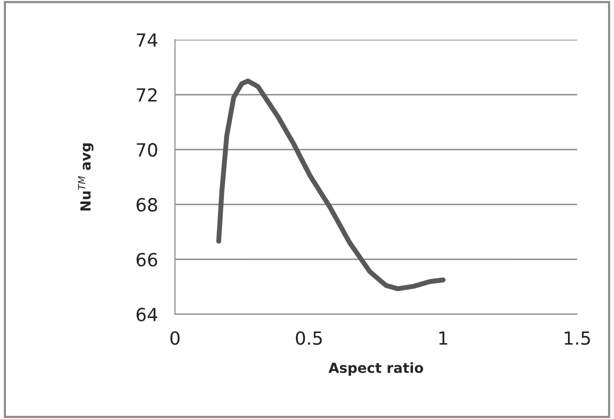 The image size is (614, 419). What do you see at coordinates (577, 338) in the screenshot?
I see `x-tick-label: 1.5` at bounding box center [577, 338].